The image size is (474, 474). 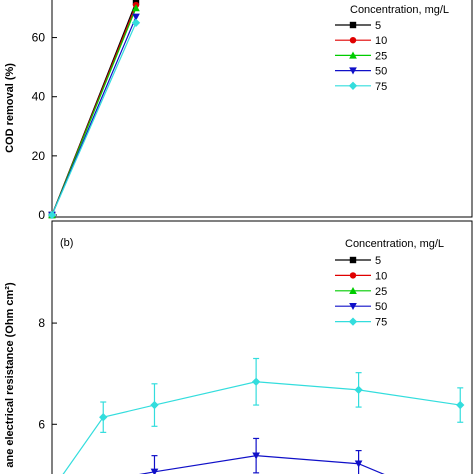 What do you see at coordinates (39, 97) in the screenshot?
I see `y-tick-label: 40` at bounding box center [39, 97].